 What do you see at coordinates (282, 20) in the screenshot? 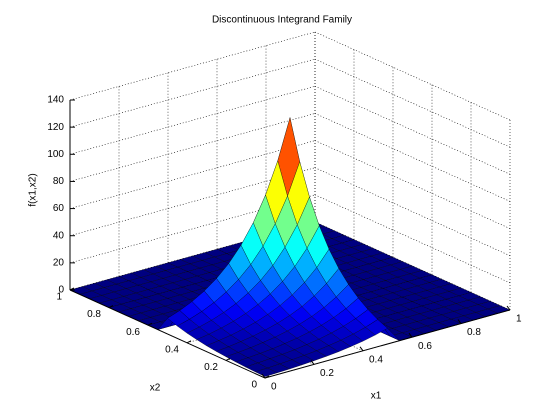
I see `chart-title: Discontinuous Integrand Family` at bounding box center [282, 20].